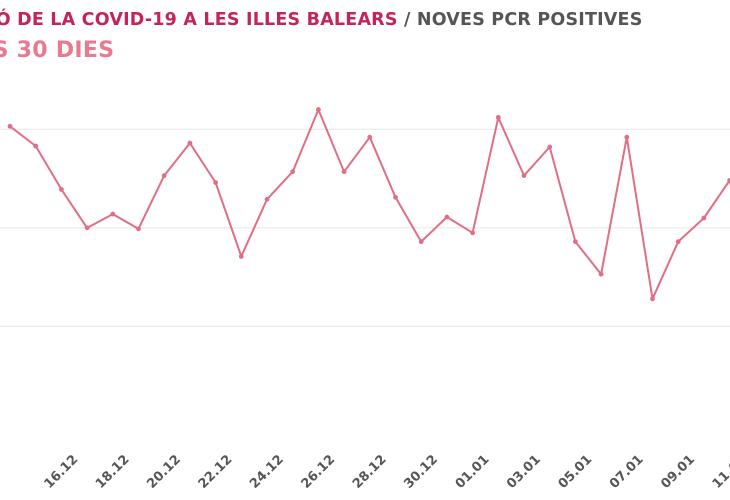 The height and width of the screenshot is (500, 730). I want to click on x-tick-label: 07.01, so click(627, 472).